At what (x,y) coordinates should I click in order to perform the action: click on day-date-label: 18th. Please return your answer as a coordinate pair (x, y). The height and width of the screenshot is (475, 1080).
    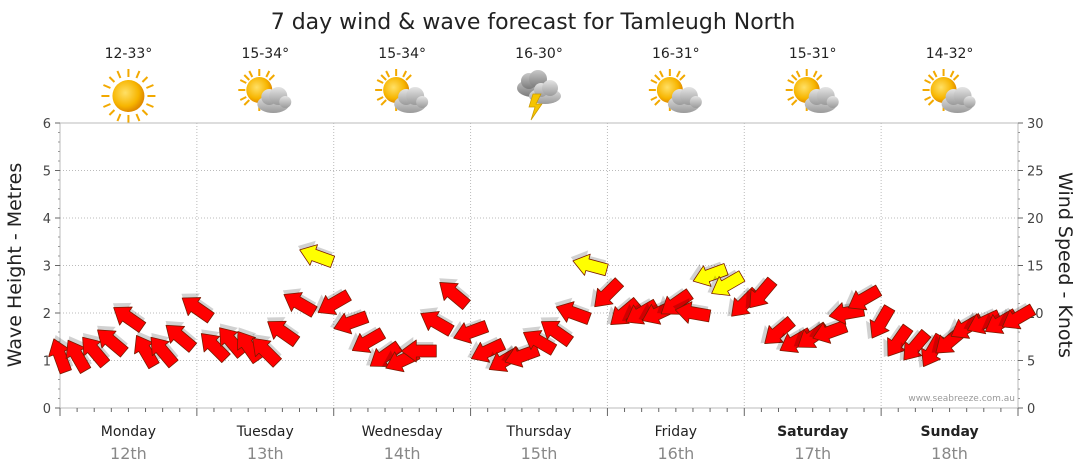
    Looking at the image, I should click on (949, 453).